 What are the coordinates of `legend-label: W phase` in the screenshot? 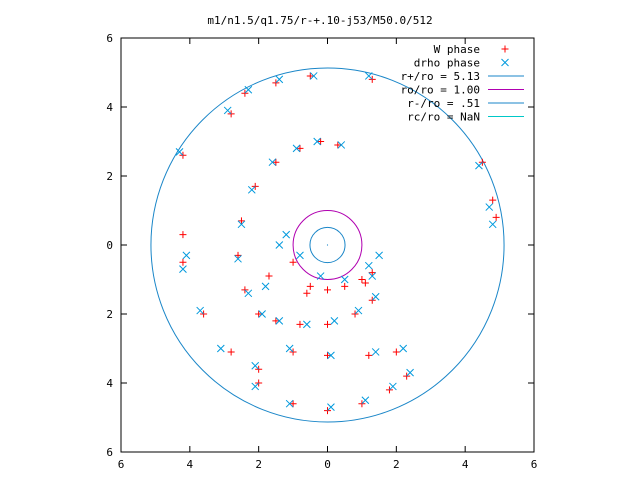 It's located at (457, 49).